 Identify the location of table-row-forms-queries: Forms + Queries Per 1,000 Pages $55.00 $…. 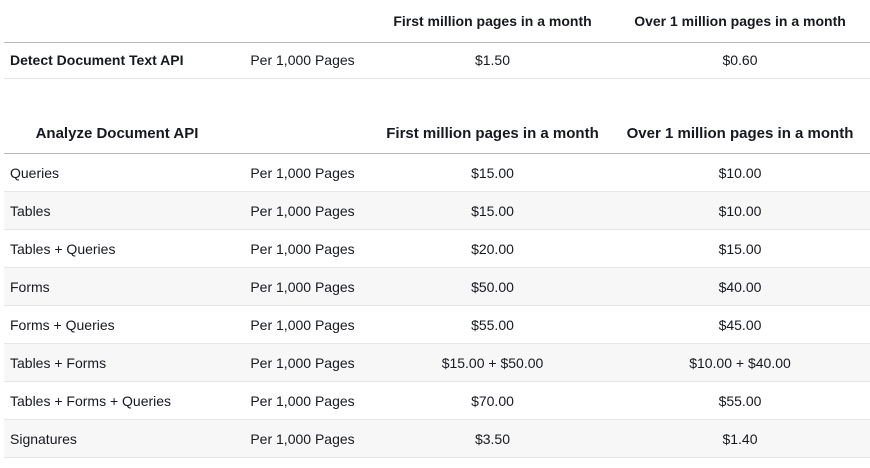
(437, 325).